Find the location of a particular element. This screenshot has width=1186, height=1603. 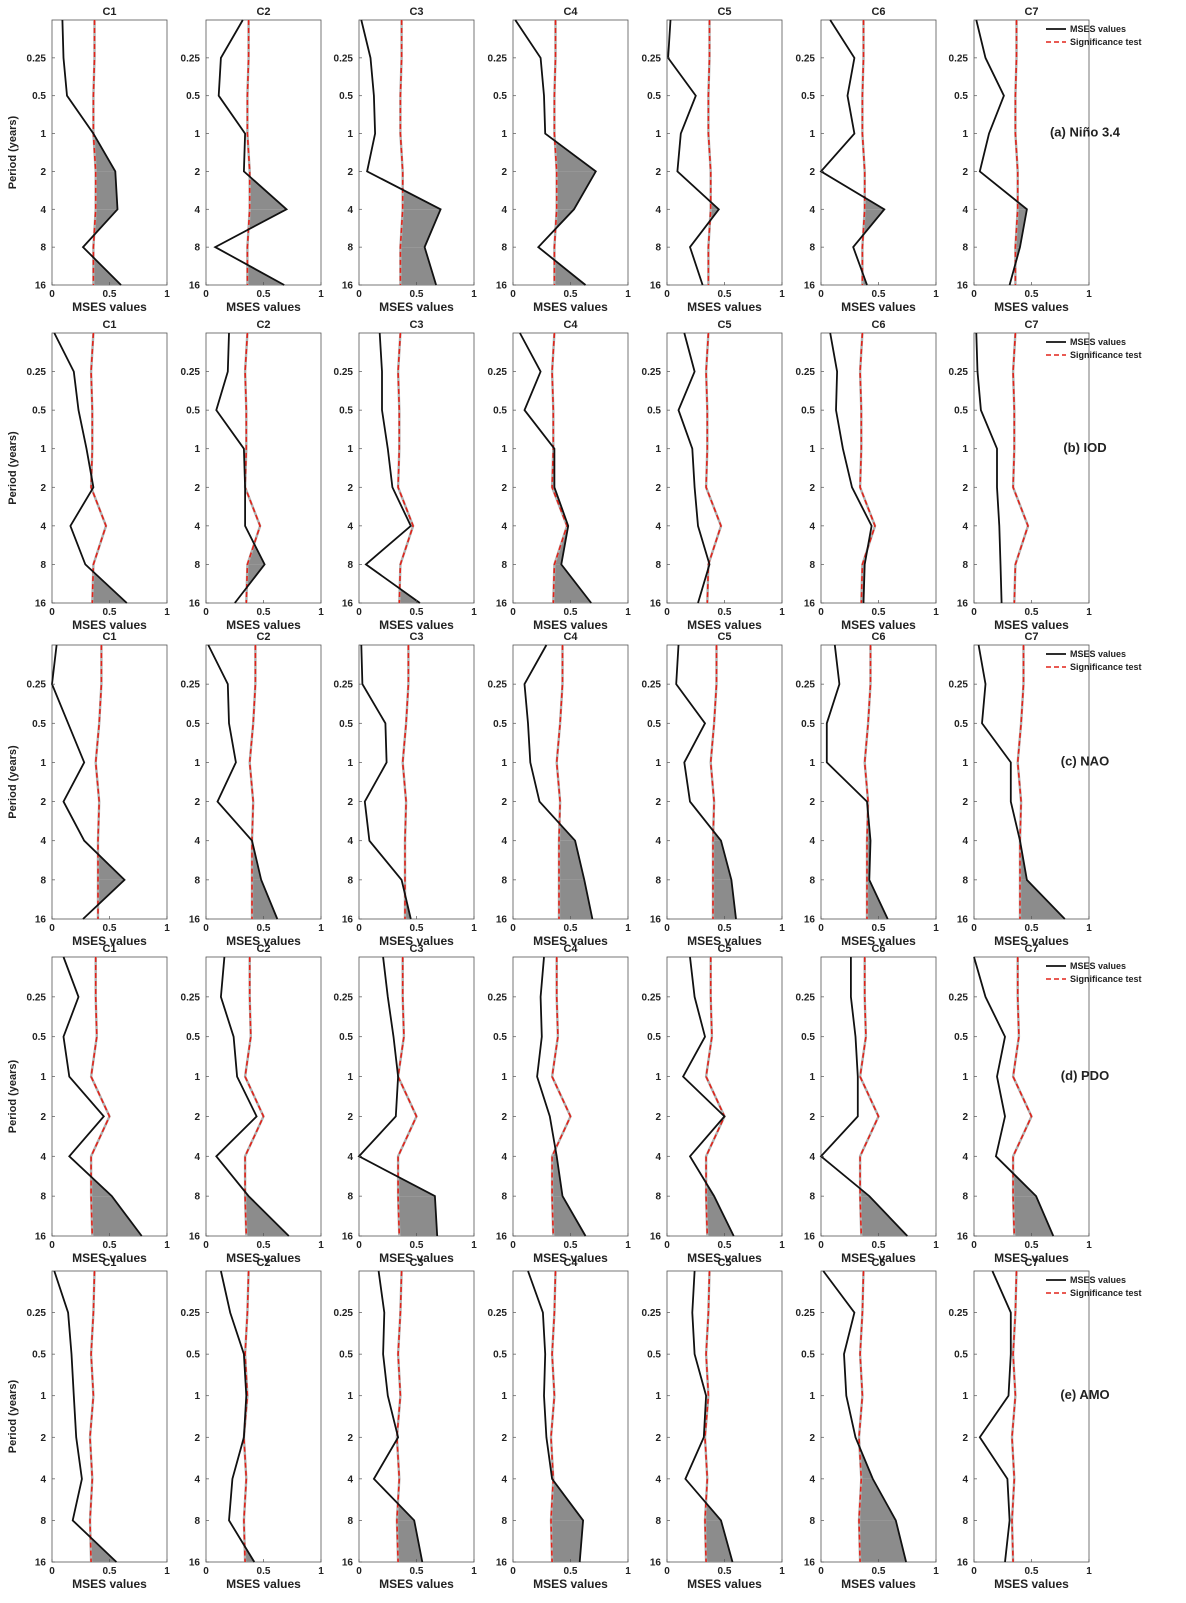

panel-c2: C2 0.25 0.5 1 2 4 8 160 0.5 1 MSES values is located at coordinates (253, 1424).